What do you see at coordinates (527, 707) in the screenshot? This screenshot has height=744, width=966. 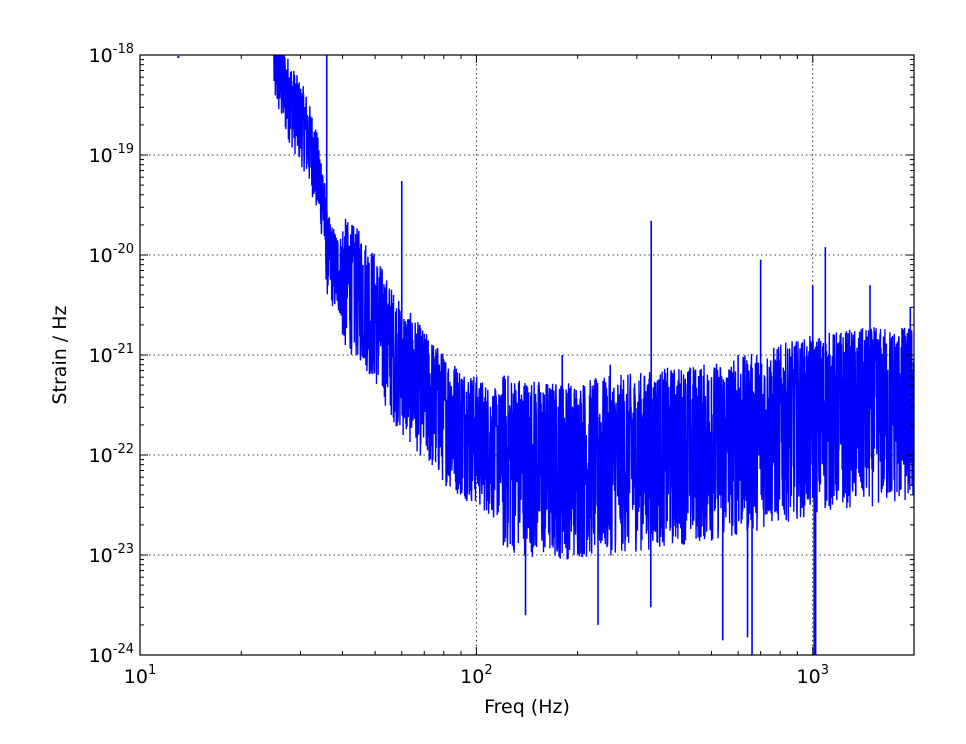 I see `x-axis-label: Freq (Hz)` at bounding box center [527, 707].